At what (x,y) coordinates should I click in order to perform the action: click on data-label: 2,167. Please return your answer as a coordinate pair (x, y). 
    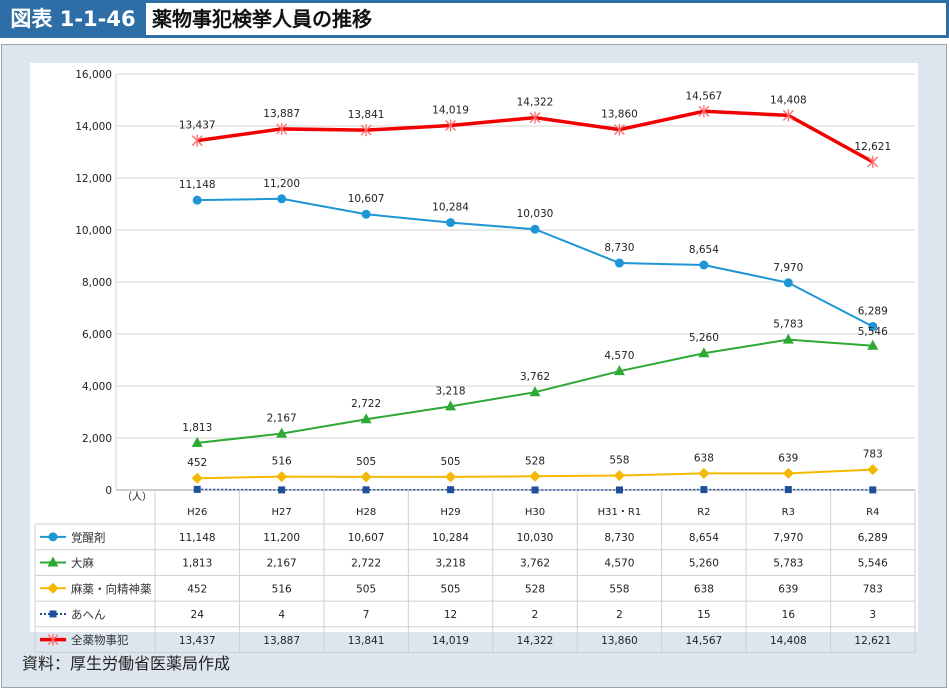
    Looking at the image, I should click on (282, 419).